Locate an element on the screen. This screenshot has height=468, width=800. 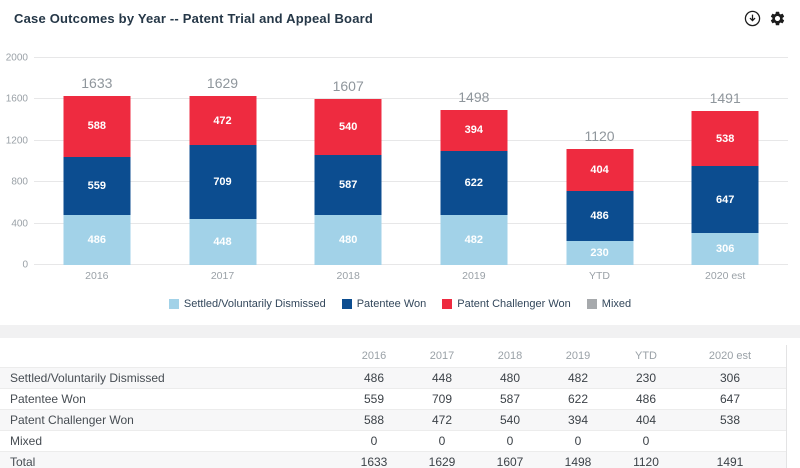
segment-value-label: 448 is located at coordinates (222, 241).